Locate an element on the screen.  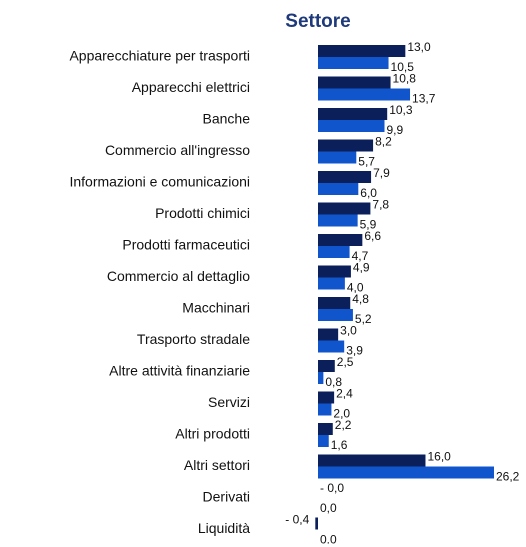
value-label: 10,5 is located at coordinates (403, 67).